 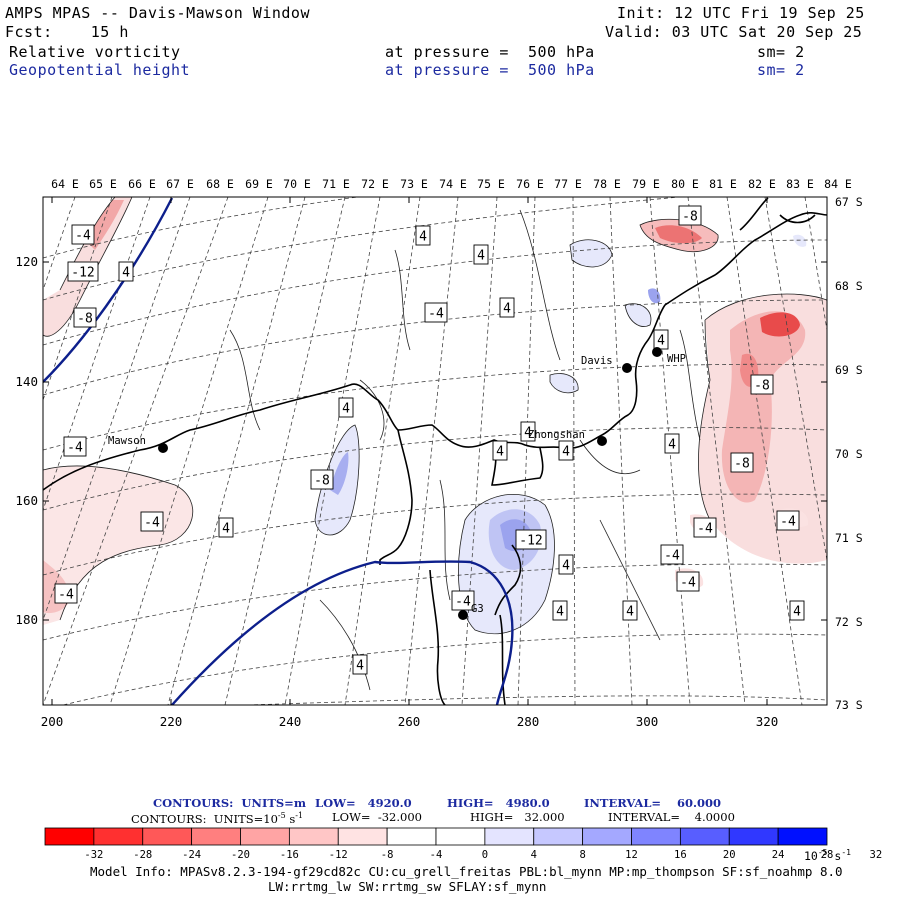 What do you see at coordinates (767, 721) in the screenshot?
I see `grid-col-label: 320` at bounding box center [767, 721].